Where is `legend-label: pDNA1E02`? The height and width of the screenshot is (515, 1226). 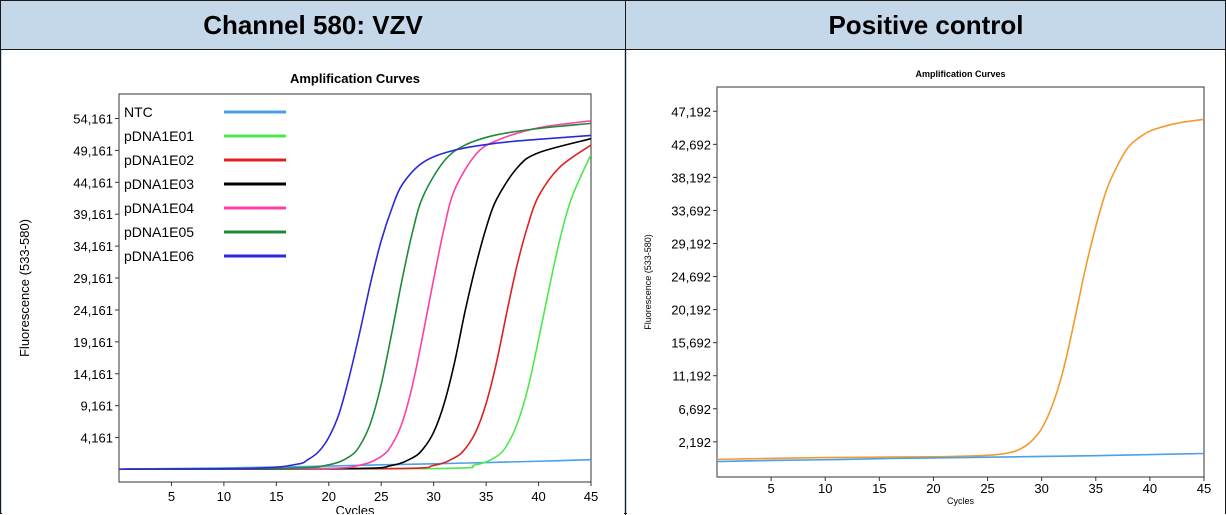
legend-label: pDNA1E02 is located at coordinates (159, 160).